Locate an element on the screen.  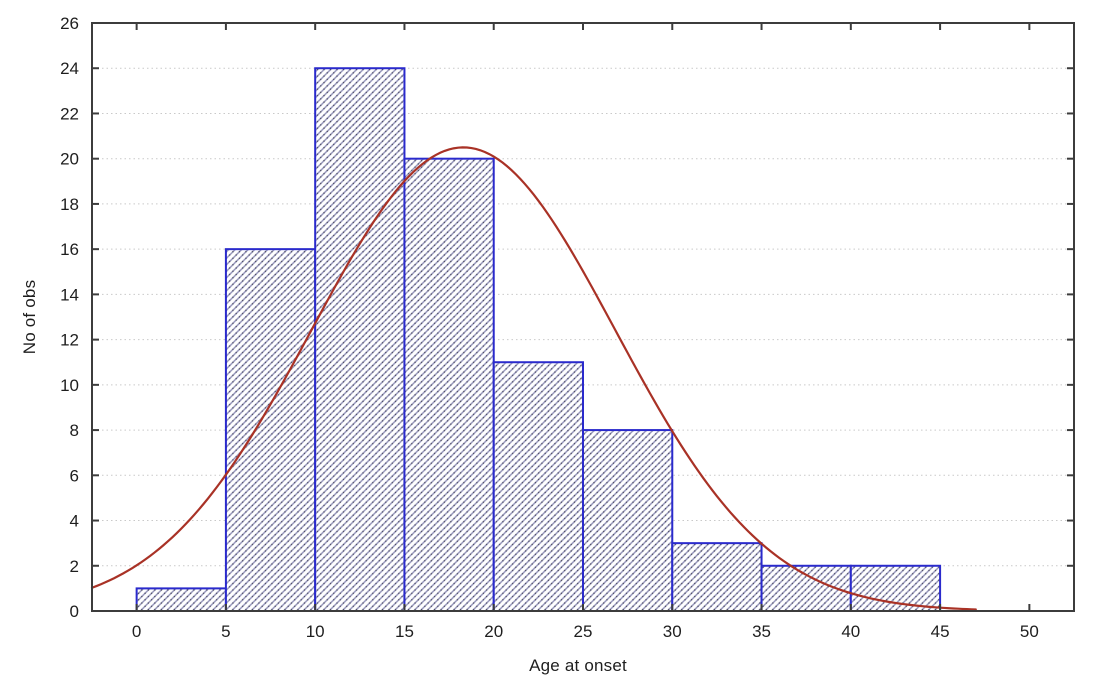
x-tick-label-30: 30 is located at coordinates (672, 631).